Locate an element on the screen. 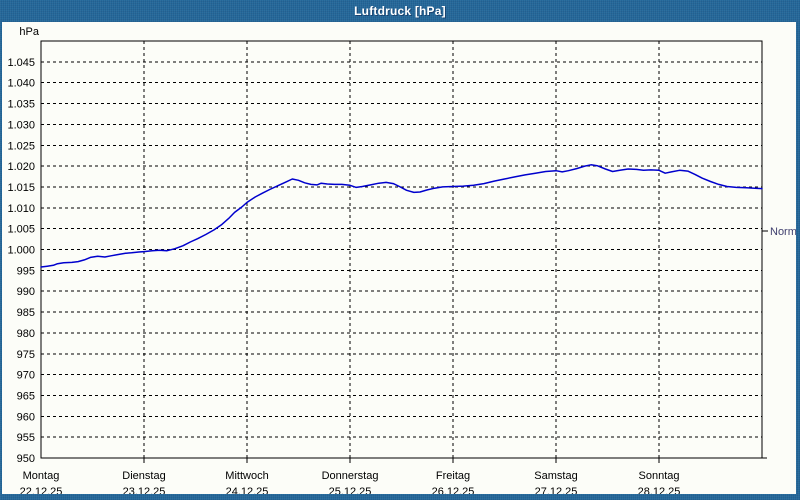  x-day-label: Sonntag is located at coordinates (659, 476).